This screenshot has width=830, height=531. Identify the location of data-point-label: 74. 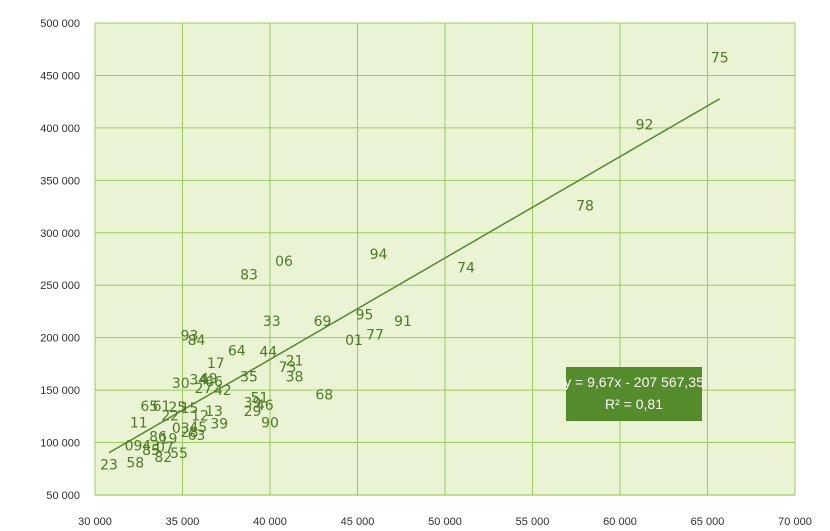
(466, 268).